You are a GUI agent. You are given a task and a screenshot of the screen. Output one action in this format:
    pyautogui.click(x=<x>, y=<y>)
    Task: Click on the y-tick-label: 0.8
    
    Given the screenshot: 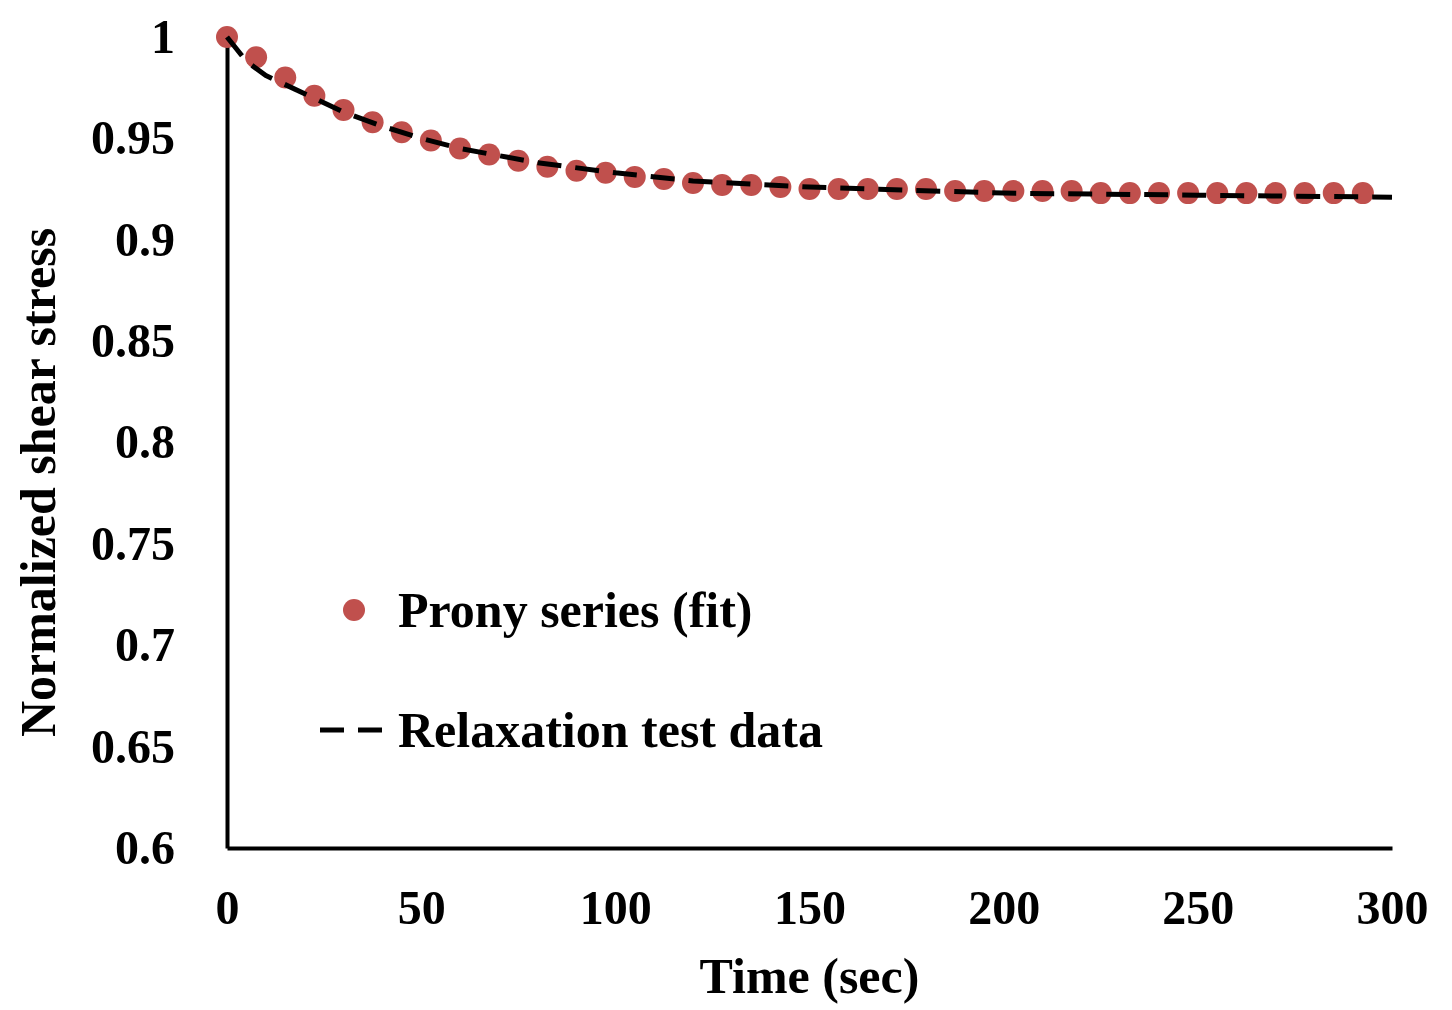 What is the action you would take?
    pyautogui.click(x=145, y=442)
    